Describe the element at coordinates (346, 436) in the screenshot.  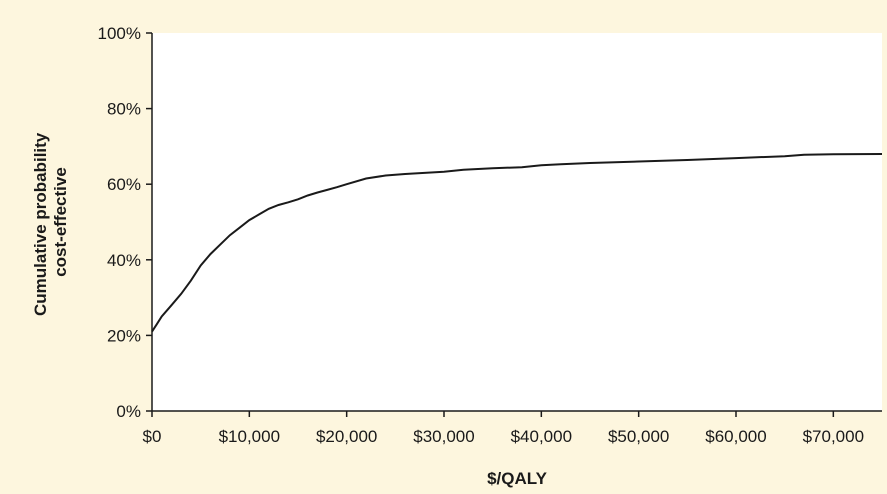
I see `x-tick-label: $20,000` at that location.